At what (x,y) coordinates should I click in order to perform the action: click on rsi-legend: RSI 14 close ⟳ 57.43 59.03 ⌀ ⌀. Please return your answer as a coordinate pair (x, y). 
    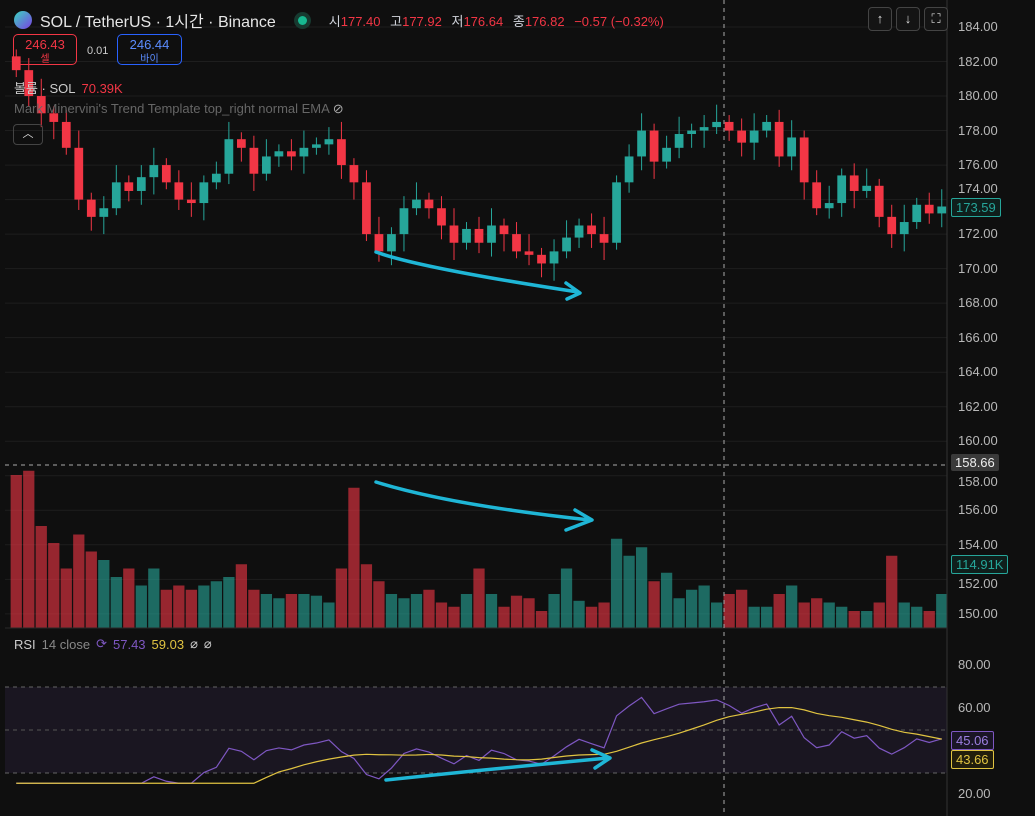
    Looking at the image, I should click on (113, 644).